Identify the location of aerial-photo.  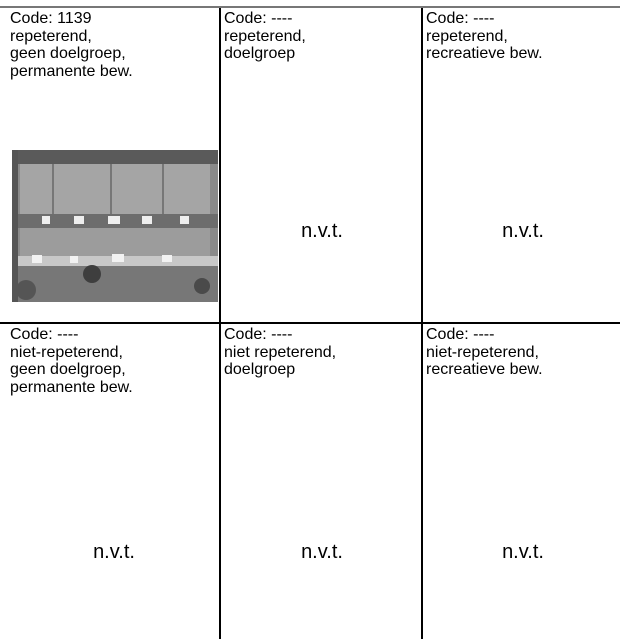
(115, 226).